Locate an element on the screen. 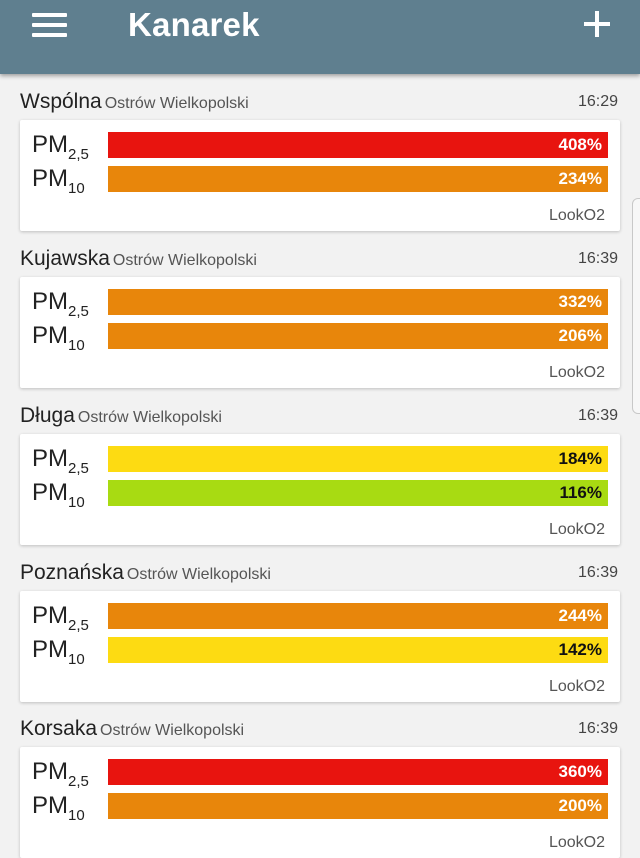 The height and width of the screenshot is (858, 640). pm10-value: 206% is located at coordinates (580, 335).